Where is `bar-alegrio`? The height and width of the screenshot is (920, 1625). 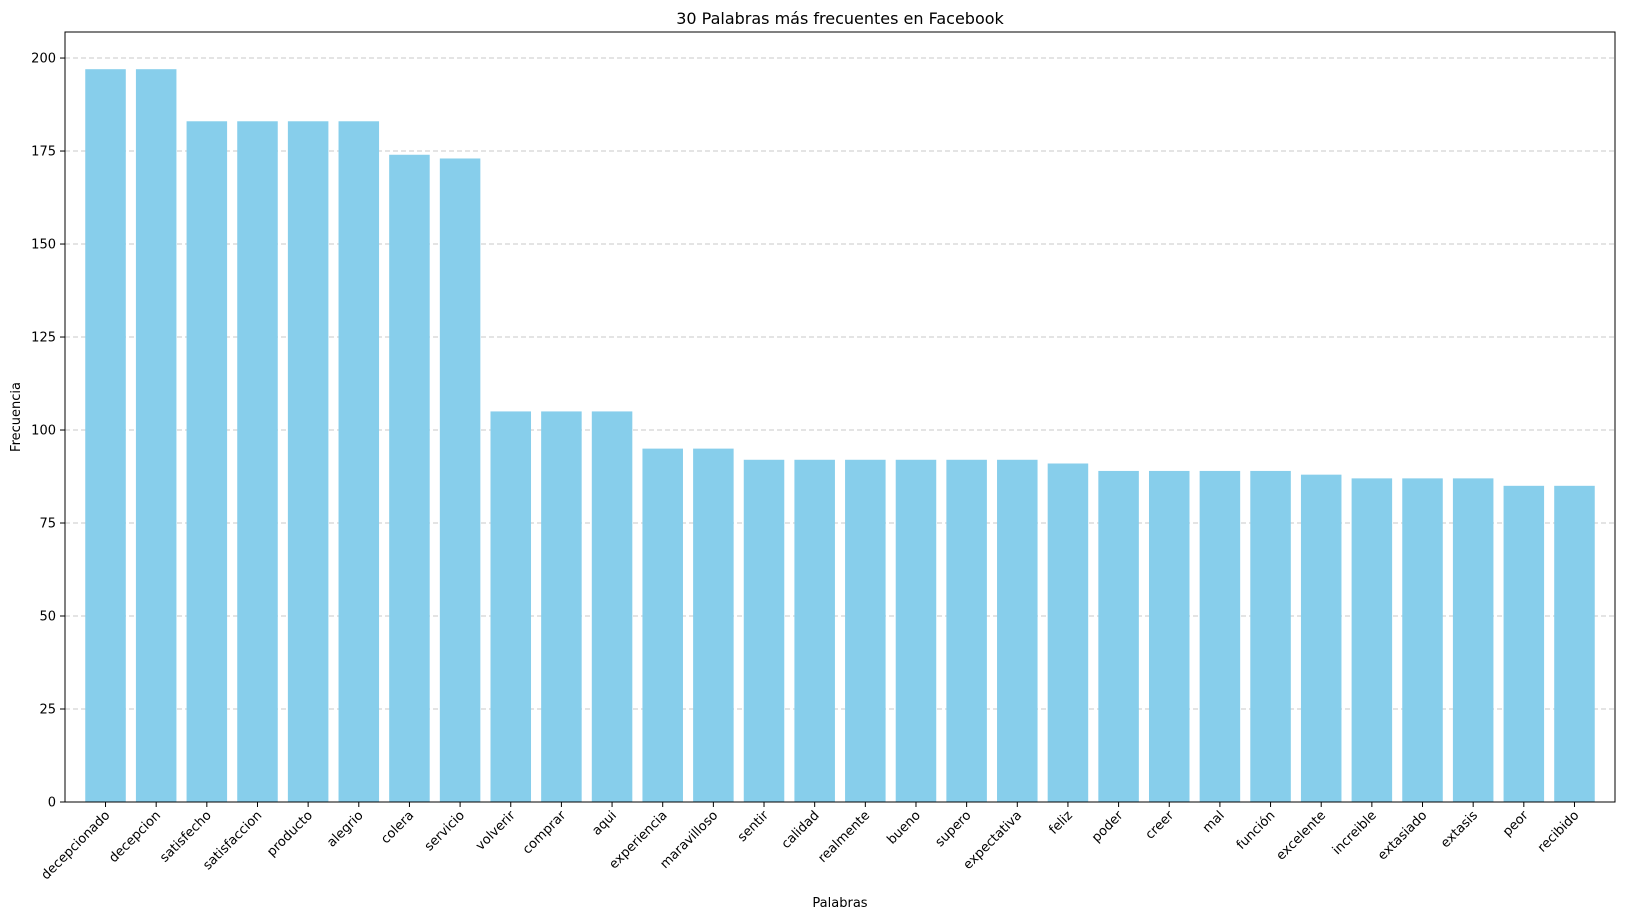
bar-alegrio is located at coordinates (359, 461).